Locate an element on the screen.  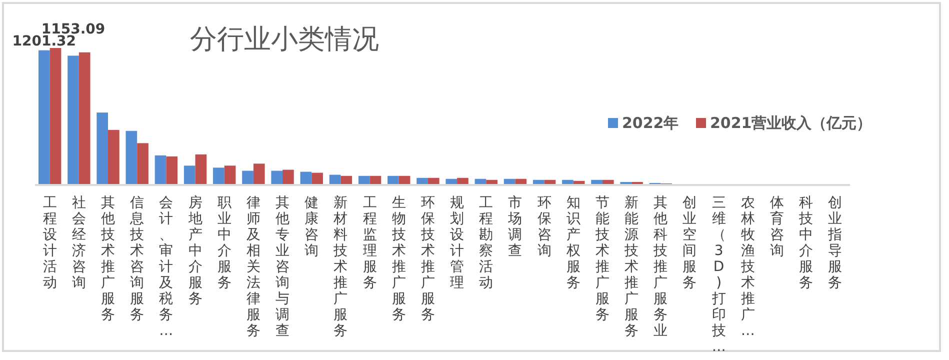
x-tick-label: 知识产权服务 is located at coordinates (572, 243).